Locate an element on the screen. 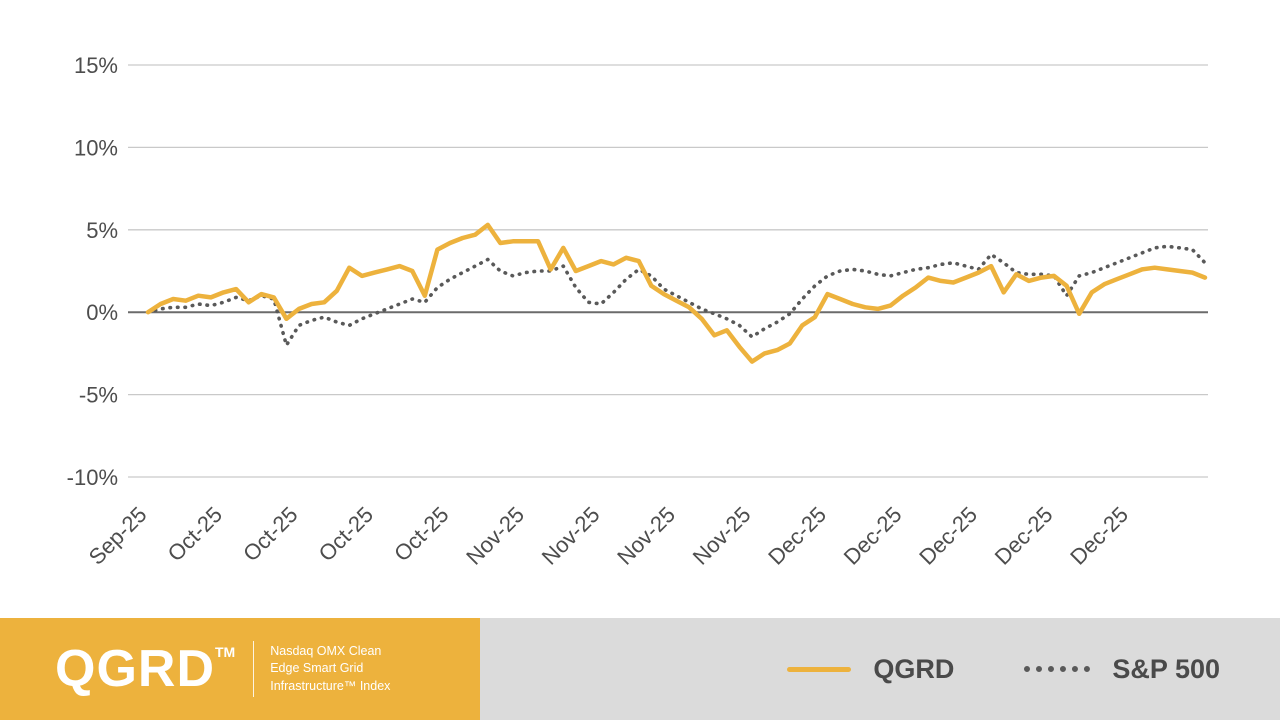  chart-legend: QGRD S&P 500 is located at coordinates (880, 669).